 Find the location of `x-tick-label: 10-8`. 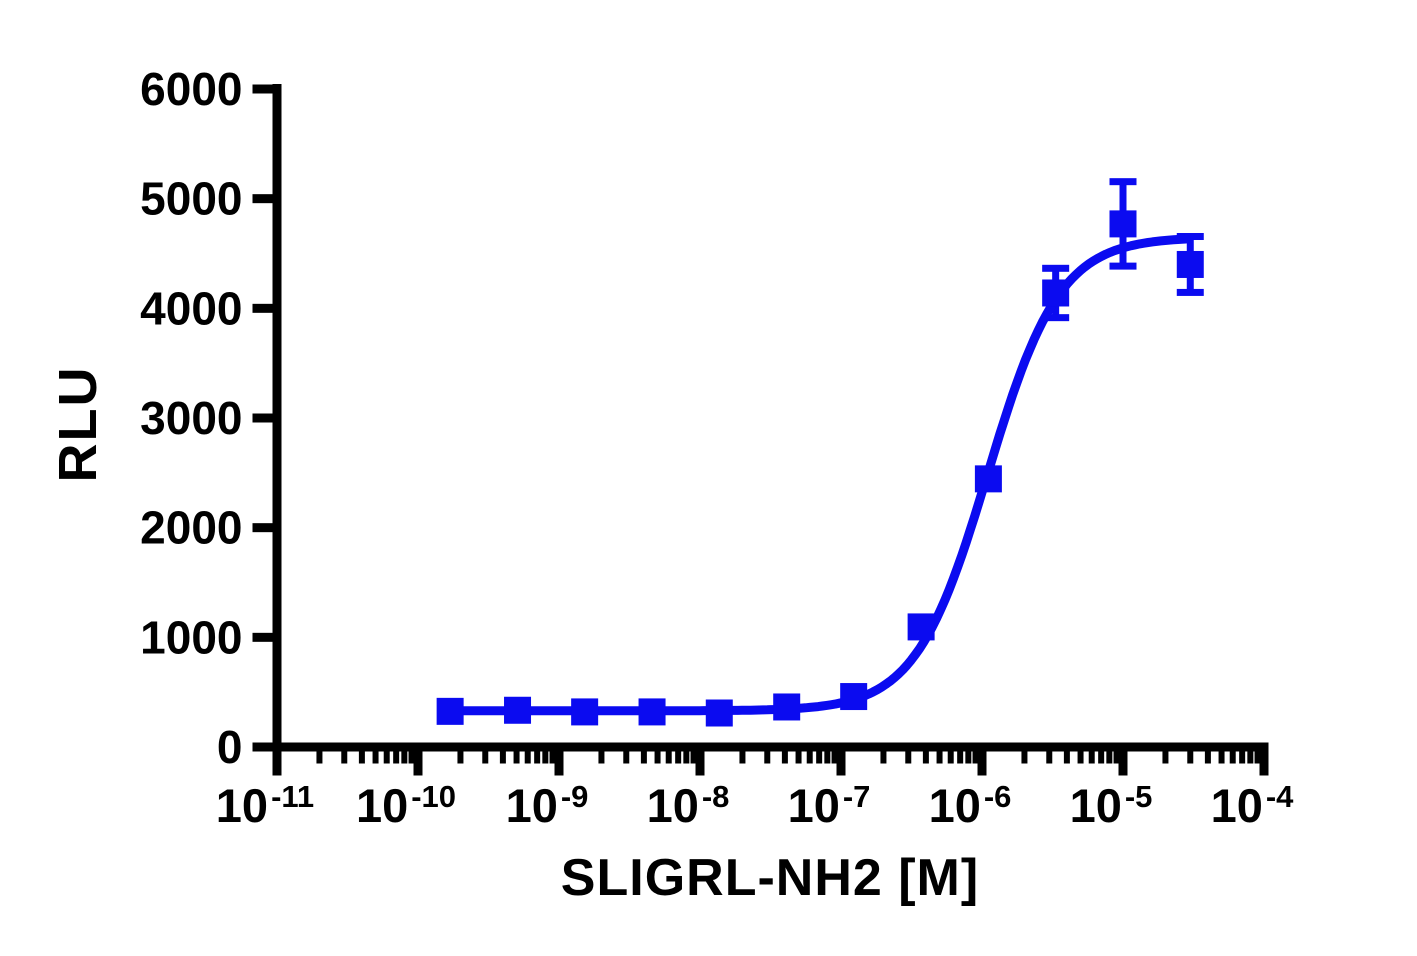

x-tick-label: 10-8 is located at coordinates (688, 805).